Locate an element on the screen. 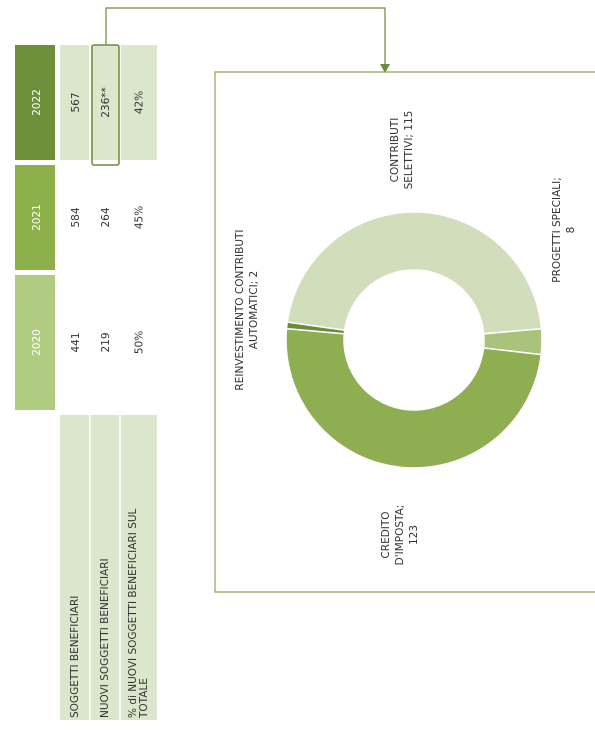  data-label: SELETTIVI; 115 is located at coordinates (409, 150).